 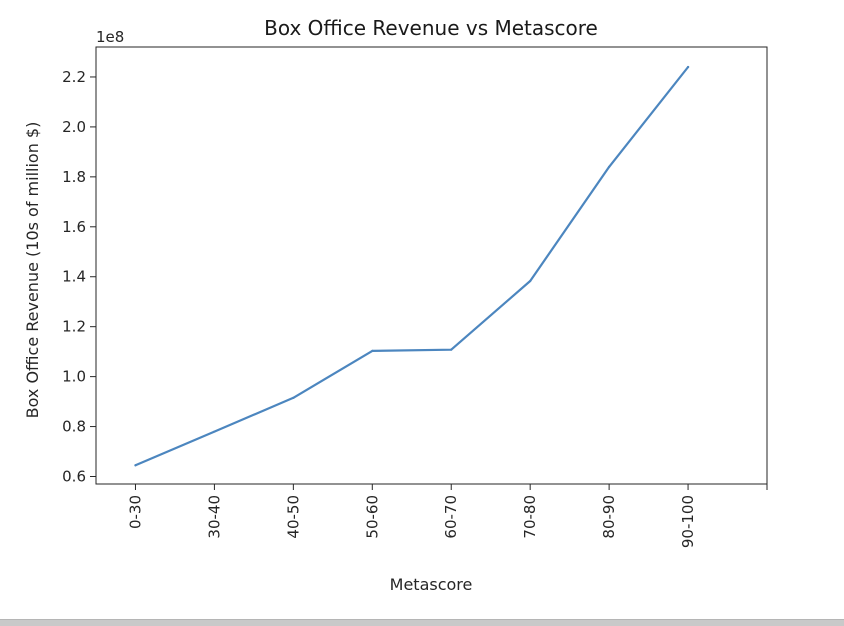 I want to click on y-axis-ticks: 0.6 0.8 1.0 1.2 1.4 1.6 1.8 2.0 2.2, so click(x=79, y=277).